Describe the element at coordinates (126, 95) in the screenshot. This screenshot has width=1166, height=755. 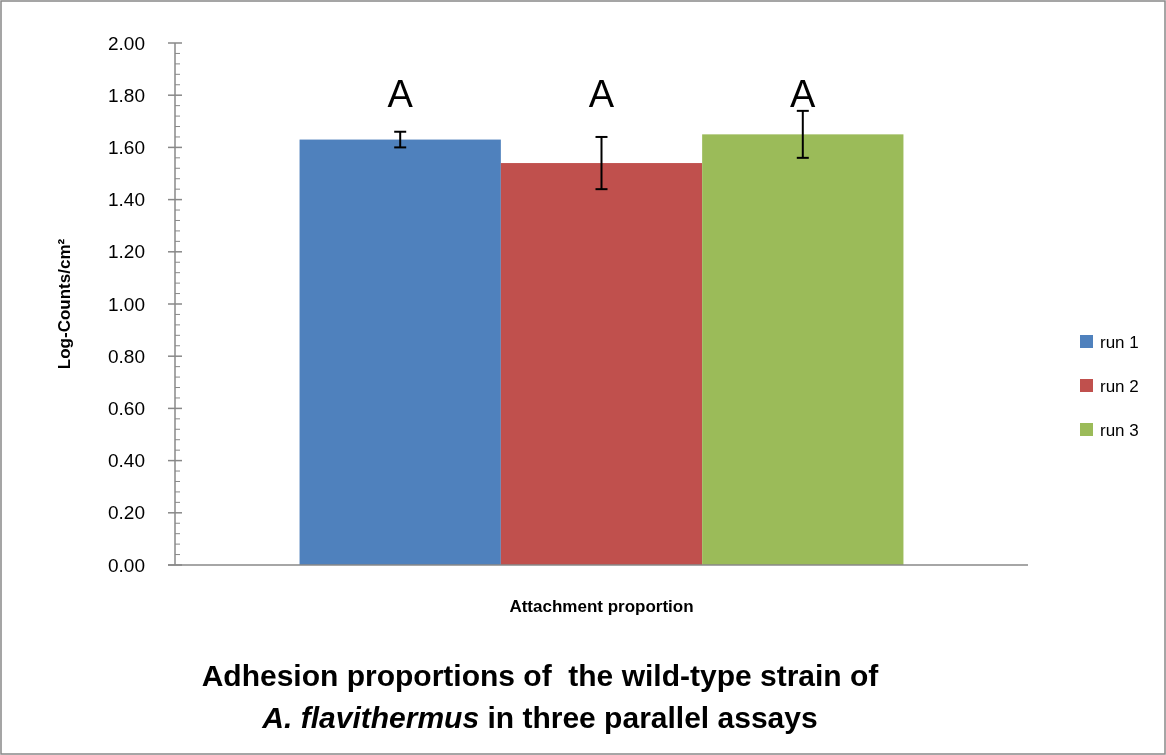
I see `y-tick-label: 1.80` at that location.